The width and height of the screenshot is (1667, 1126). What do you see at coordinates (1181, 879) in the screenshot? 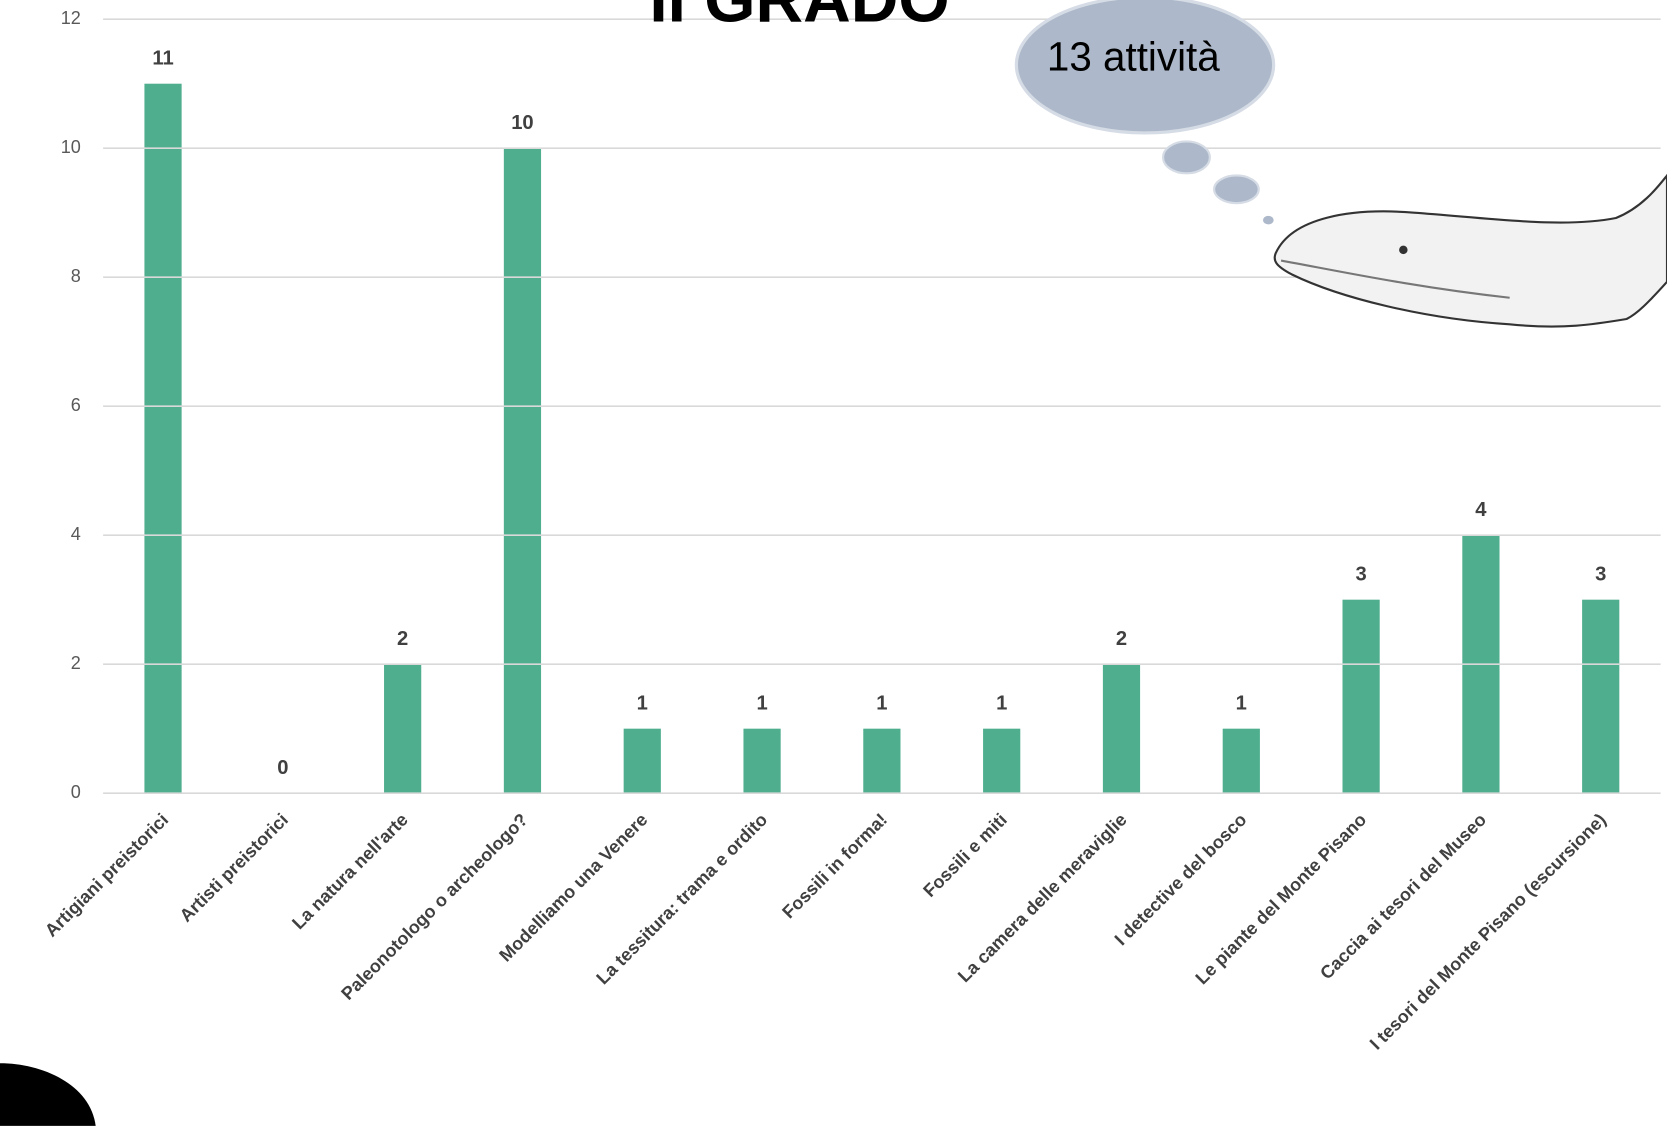
I see `x-tick-label: I detective del bosco` at bounding box center [1181, 879].